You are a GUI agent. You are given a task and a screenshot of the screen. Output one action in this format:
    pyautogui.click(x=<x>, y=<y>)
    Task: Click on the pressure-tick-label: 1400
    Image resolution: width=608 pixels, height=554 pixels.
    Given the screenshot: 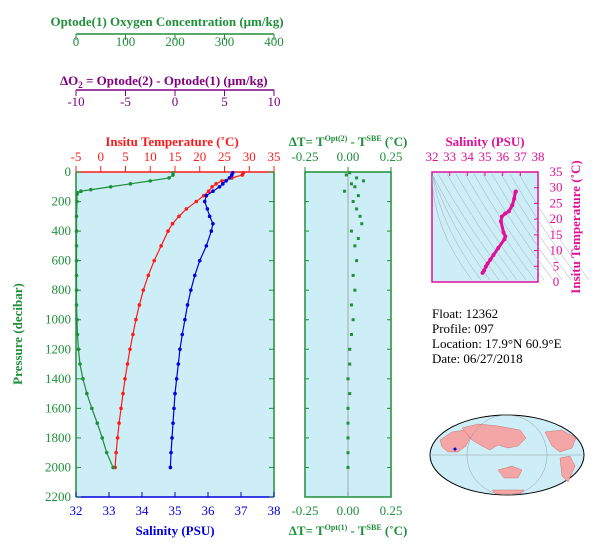 What is the action you would take?
    pyautogui.click(x=58, y=378)
    